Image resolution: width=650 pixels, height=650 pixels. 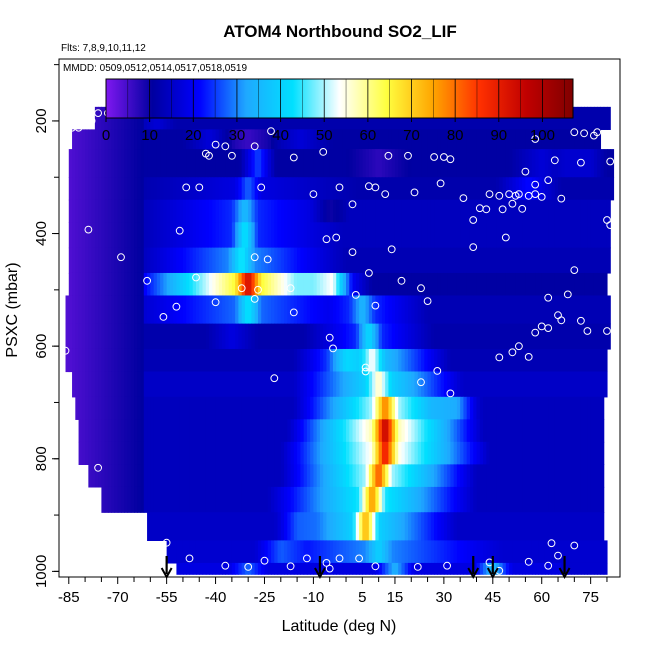 I want to click on colorbar-tick-label: 40, so click(x=280, y=135).